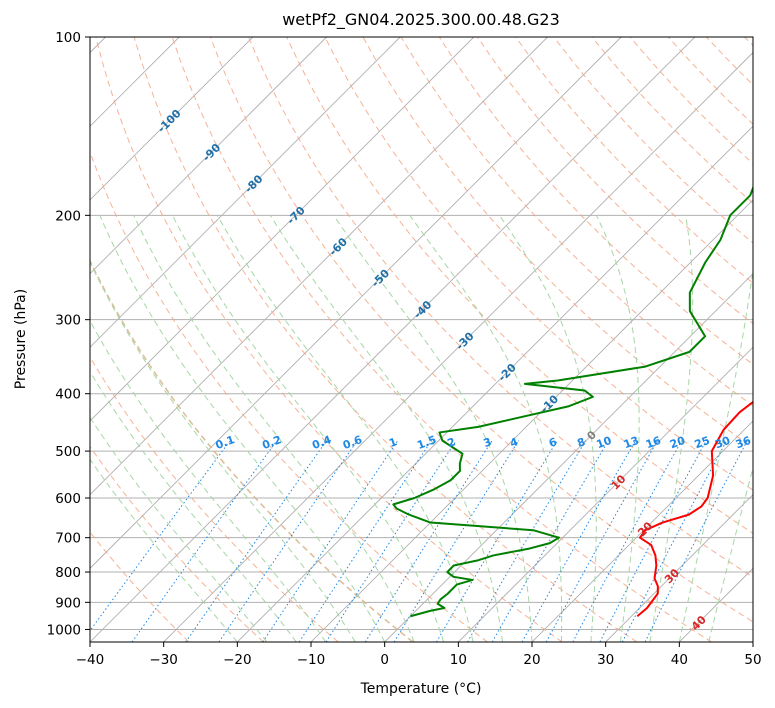 Image resolution: width=775 pixels, height=708 pixels. Describe the element at coordinates (68, 38) in the screenshot. I see `y-tick-label: 100` at that location.